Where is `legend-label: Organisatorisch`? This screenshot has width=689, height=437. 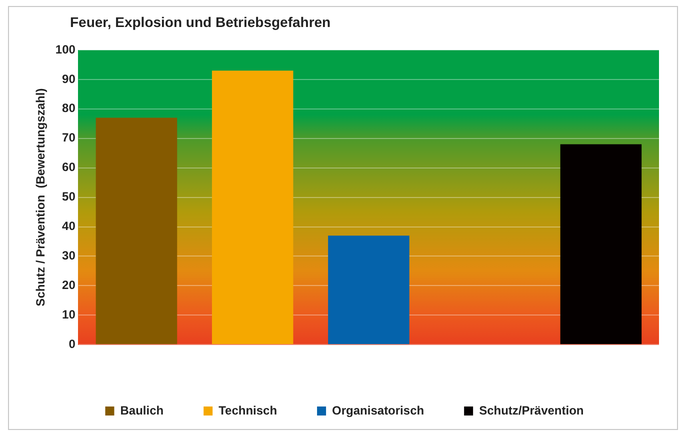
legend-label: Organisatorisch is located at coordinates (378, 410).